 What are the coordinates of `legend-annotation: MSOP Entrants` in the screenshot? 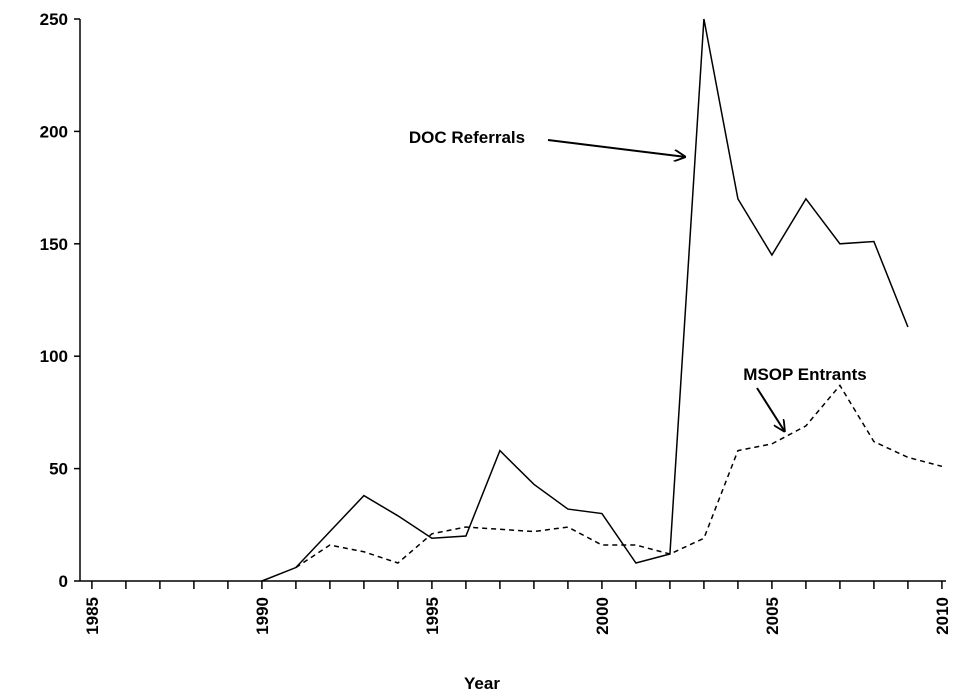 It's located at (804, 374).